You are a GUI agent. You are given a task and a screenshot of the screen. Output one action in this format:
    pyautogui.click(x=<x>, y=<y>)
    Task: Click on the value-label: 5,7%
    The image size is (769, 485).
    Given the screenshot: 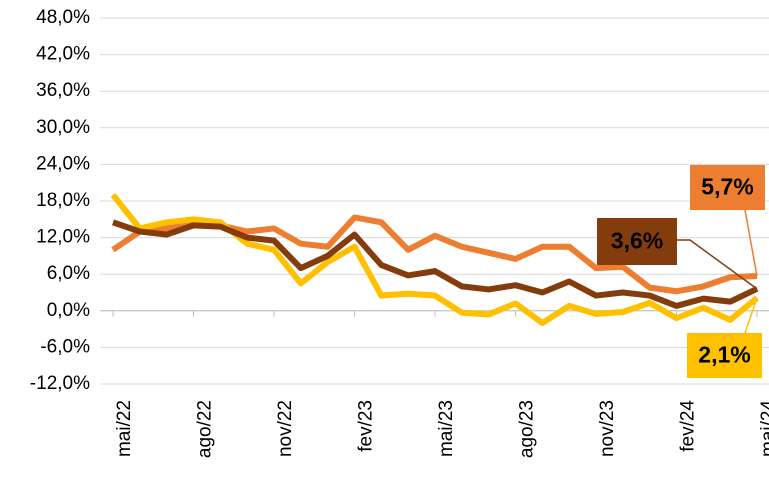 What is the action you would take?
    pyautogui.click(x=727, y=187)
    